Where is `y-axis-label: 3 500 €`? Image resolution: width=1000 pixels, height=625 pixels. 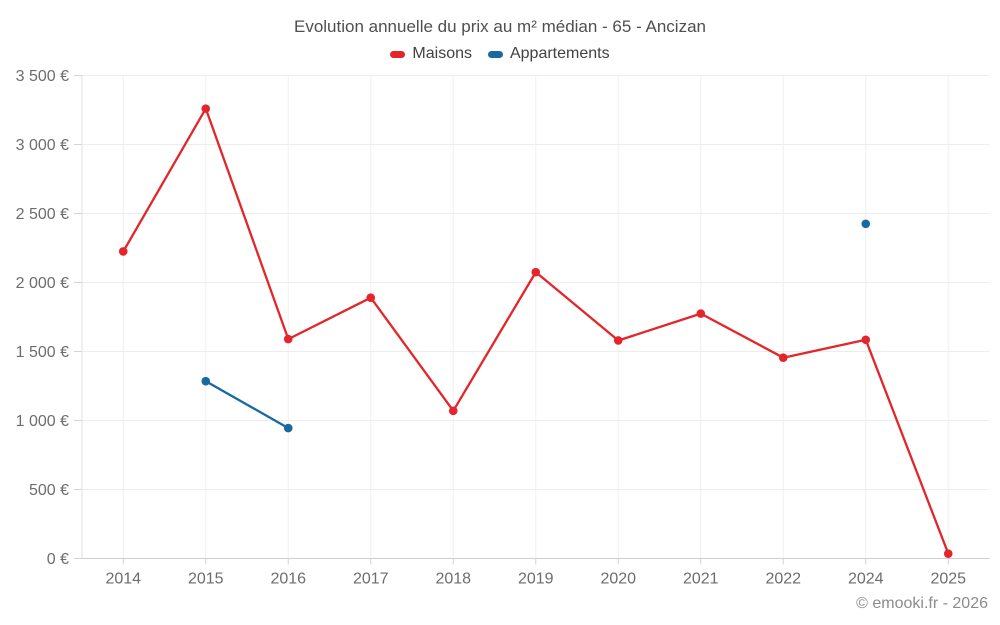
y-axis-label: 3 500 € is located at coordinates (42, 76).